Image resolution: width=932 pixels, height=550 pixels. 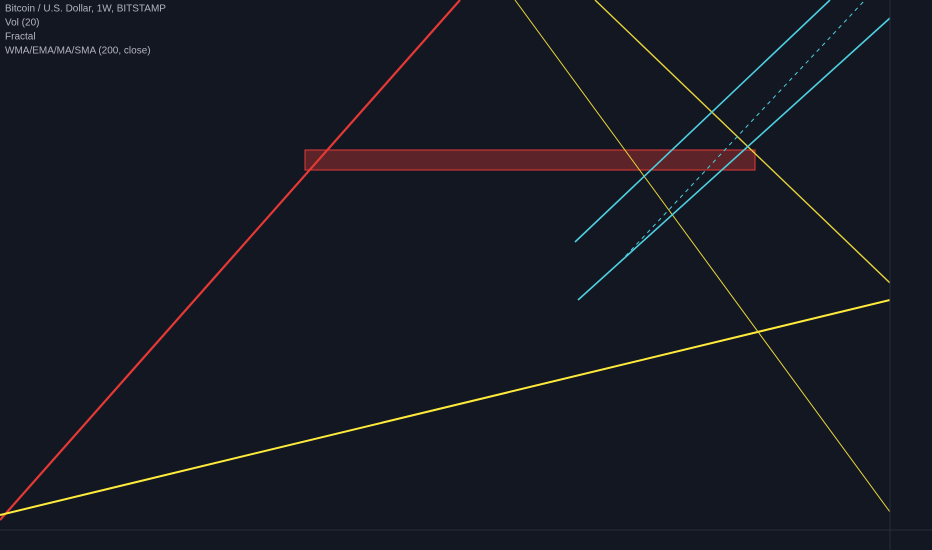 I want to click on indicator-name: Vol (20), so click(x=22, y=23).